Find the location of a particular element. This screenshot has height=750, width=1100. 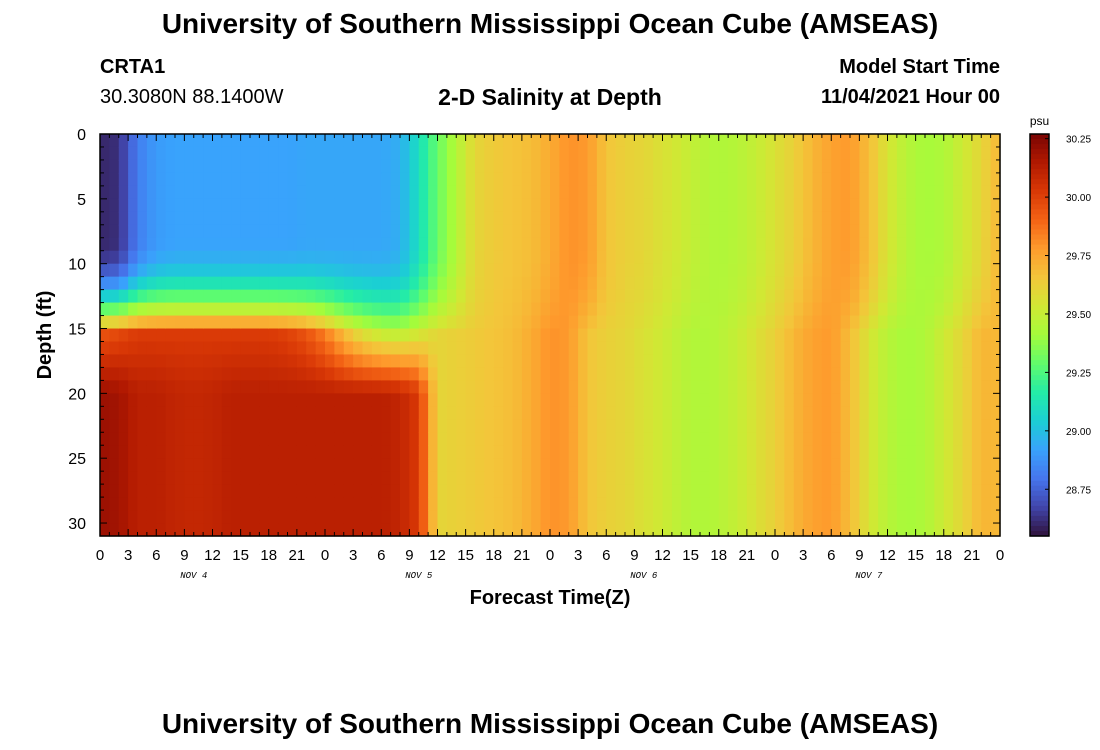

x-tick-label: 21 is located at coordinates (747, 555).